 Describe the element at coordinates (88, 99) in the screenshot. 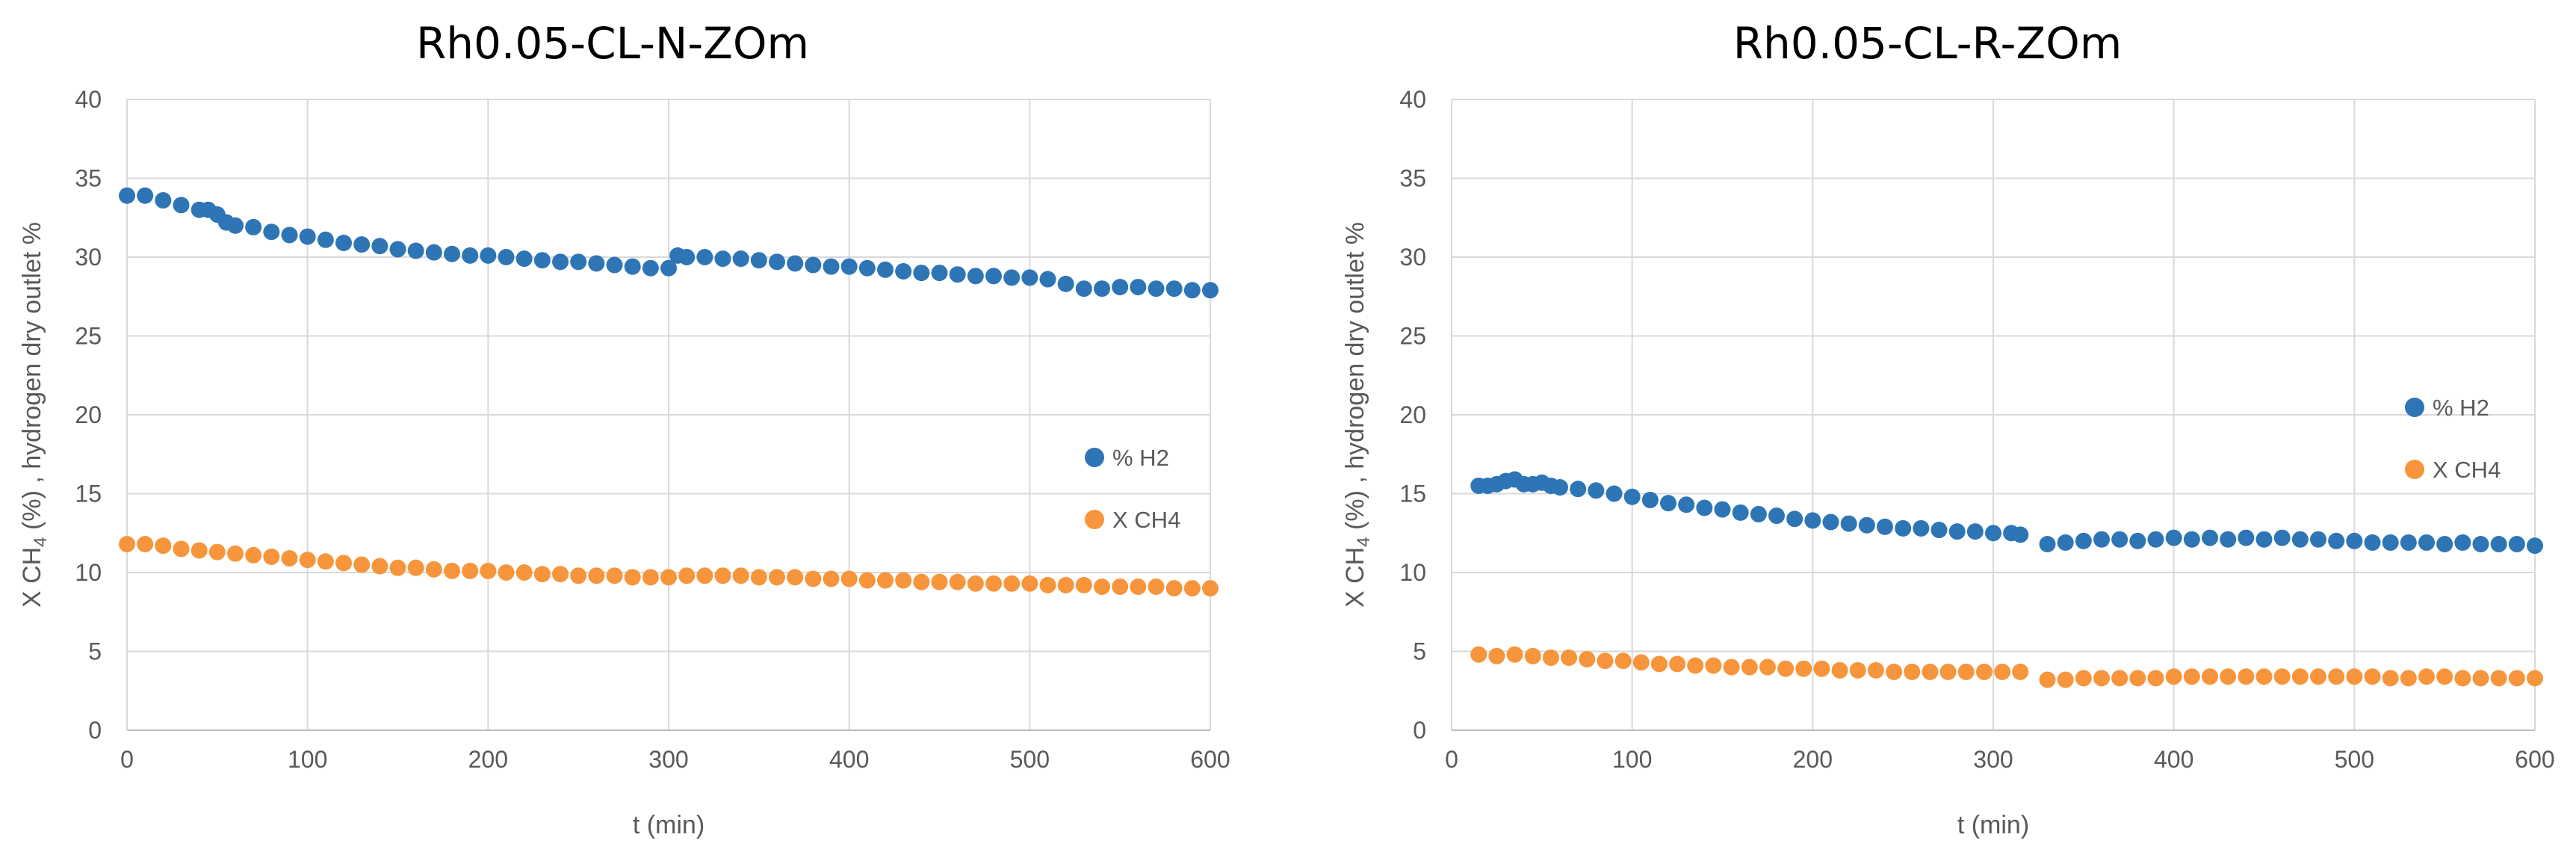

I see `y-tick-label: 40` at that location.